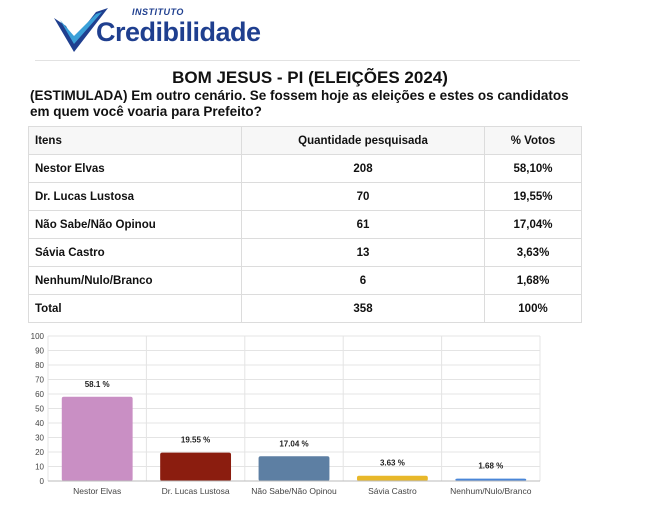 This screenshot has height=512, width=657. What do you see at coordinates (97, 384) in the screenshot?
I see `data-label: 58.1 %` at bounding box center [97, 384].